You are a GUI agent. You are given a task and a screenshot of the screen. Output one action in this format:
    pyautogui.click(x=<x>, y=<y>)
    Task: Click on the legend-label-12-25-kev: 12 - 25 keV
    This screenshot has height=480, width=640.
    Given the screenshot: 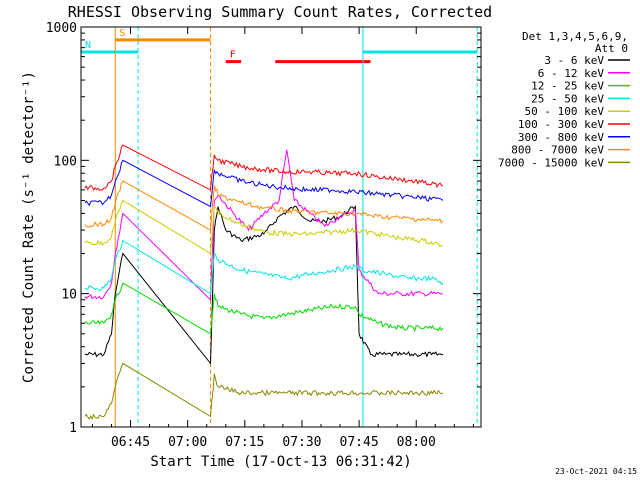 What is the action you would take?
    pyautogui.click(x=567, y=86)
    